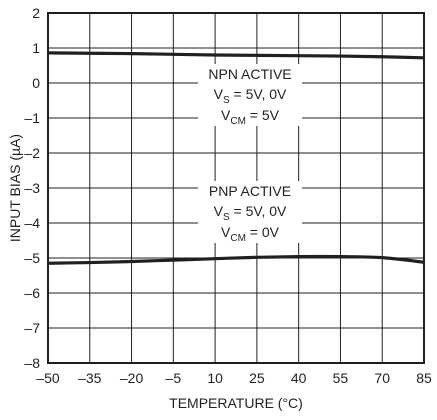 This screenshot has width=437, height=420. Describe the element at coordinates (236, 403) in the screenshot. I see `x-axis-label: TEMPERATURE (°C)` at that location.